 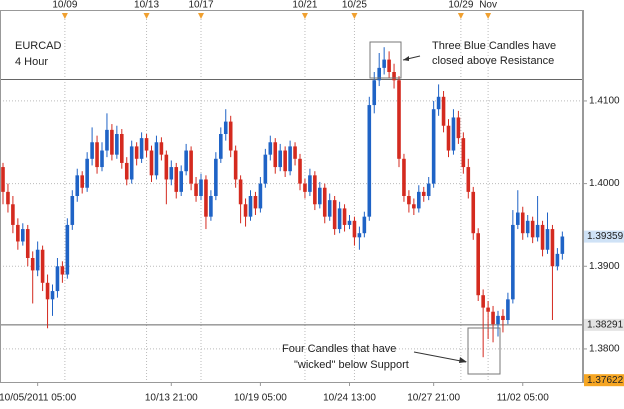 What do you see at coordinates (38, 46) in the screenshot?
I see `chart-title: EURCAD` at bounding box center [38, 46].